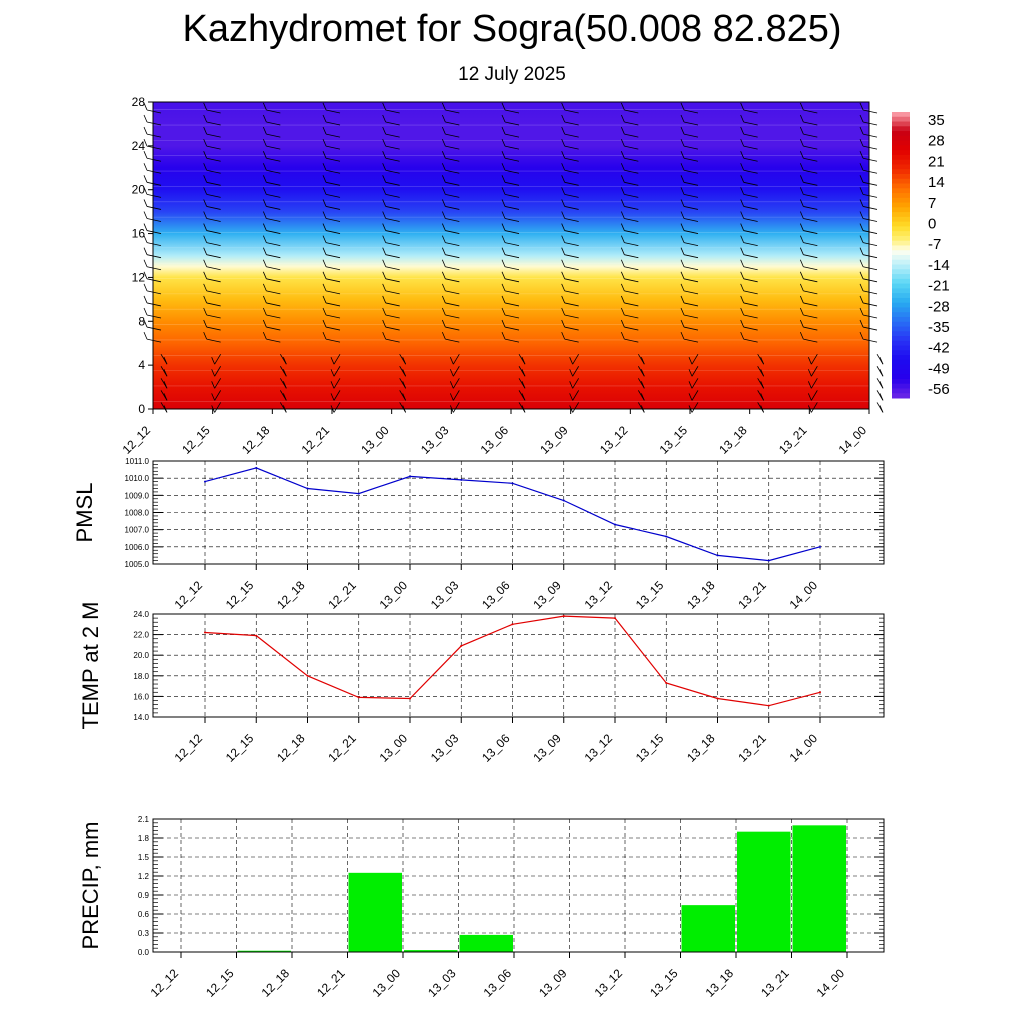 Image resolution: width=1024 pixels, height=1024 pixels. I want to click on y-tick-label: 1009.0, so click(137, 495).